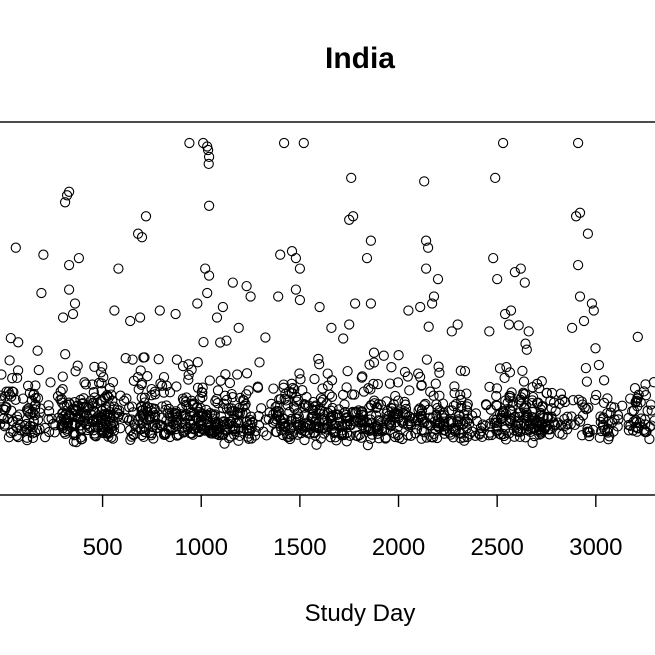 The height and width of the screenshot is (655, 655). Describe the element at coordinates (398, 547) in the screenshot. I see `x-tick-label: 2000` at that location.